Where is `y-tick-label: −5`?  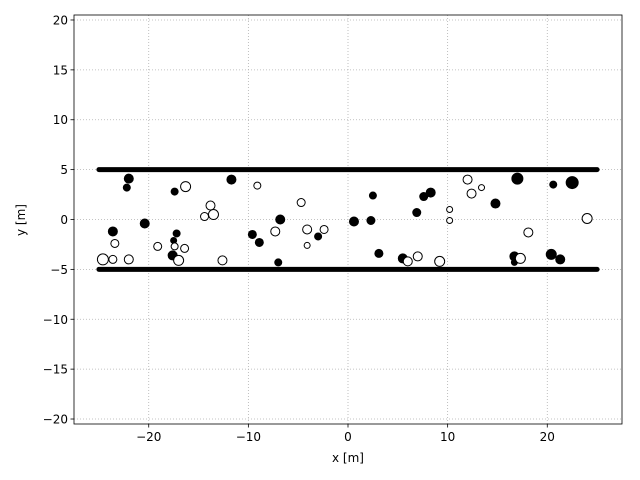 y-tick-label: −5 is located at coordinates (59, 270).